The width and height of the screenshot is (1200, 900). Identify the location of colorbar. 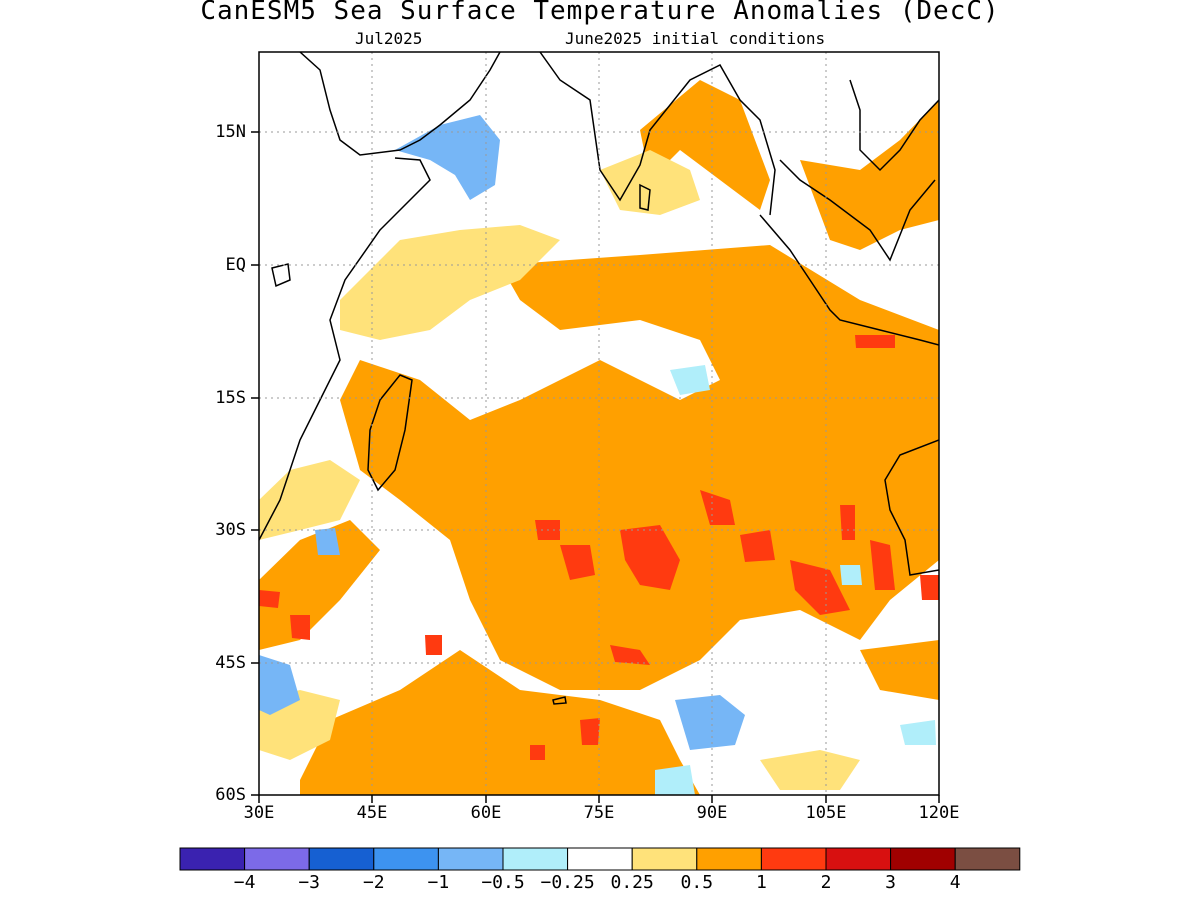
(600, 859).